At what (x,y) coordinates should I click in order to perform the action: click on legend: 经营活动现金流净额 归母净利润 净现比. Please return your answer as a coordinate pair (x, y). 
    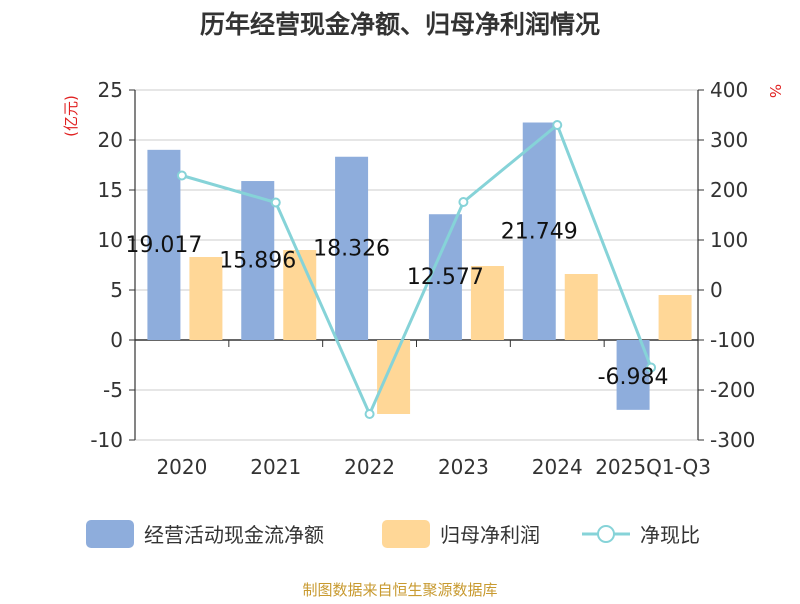
    Looking at the image, I should click on (393, 534).